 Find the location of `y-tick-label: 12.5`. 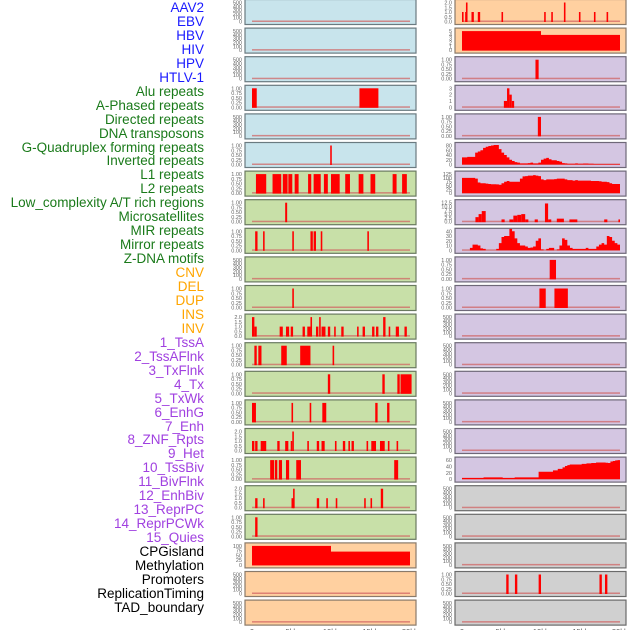

y-tick-label: 12.5 is located at coordinates (446, 204).